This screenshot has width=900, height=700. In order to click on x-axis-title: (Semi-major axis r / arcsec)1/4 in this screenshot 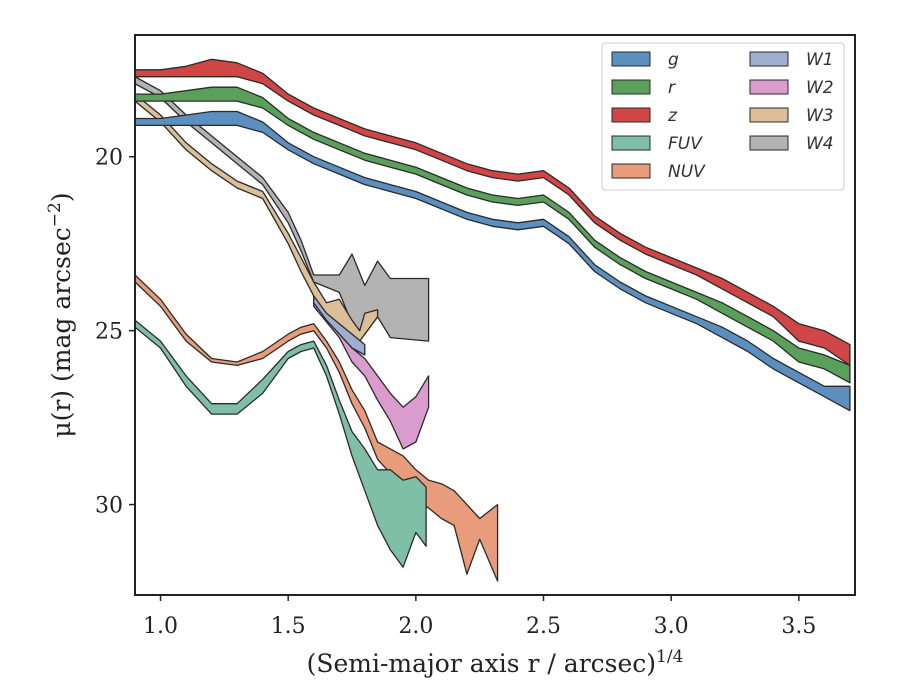, I will do `click(495, 662)`.